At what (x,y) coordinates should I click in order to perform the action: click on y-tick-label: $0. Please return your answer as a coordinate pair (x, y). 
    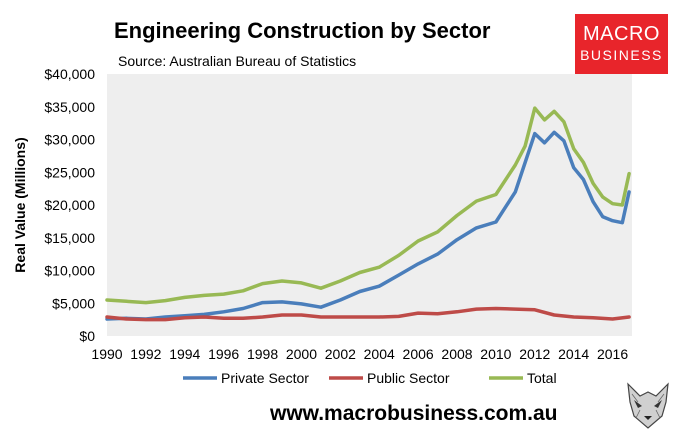
    Looking at the image, I should click on (87, 336).